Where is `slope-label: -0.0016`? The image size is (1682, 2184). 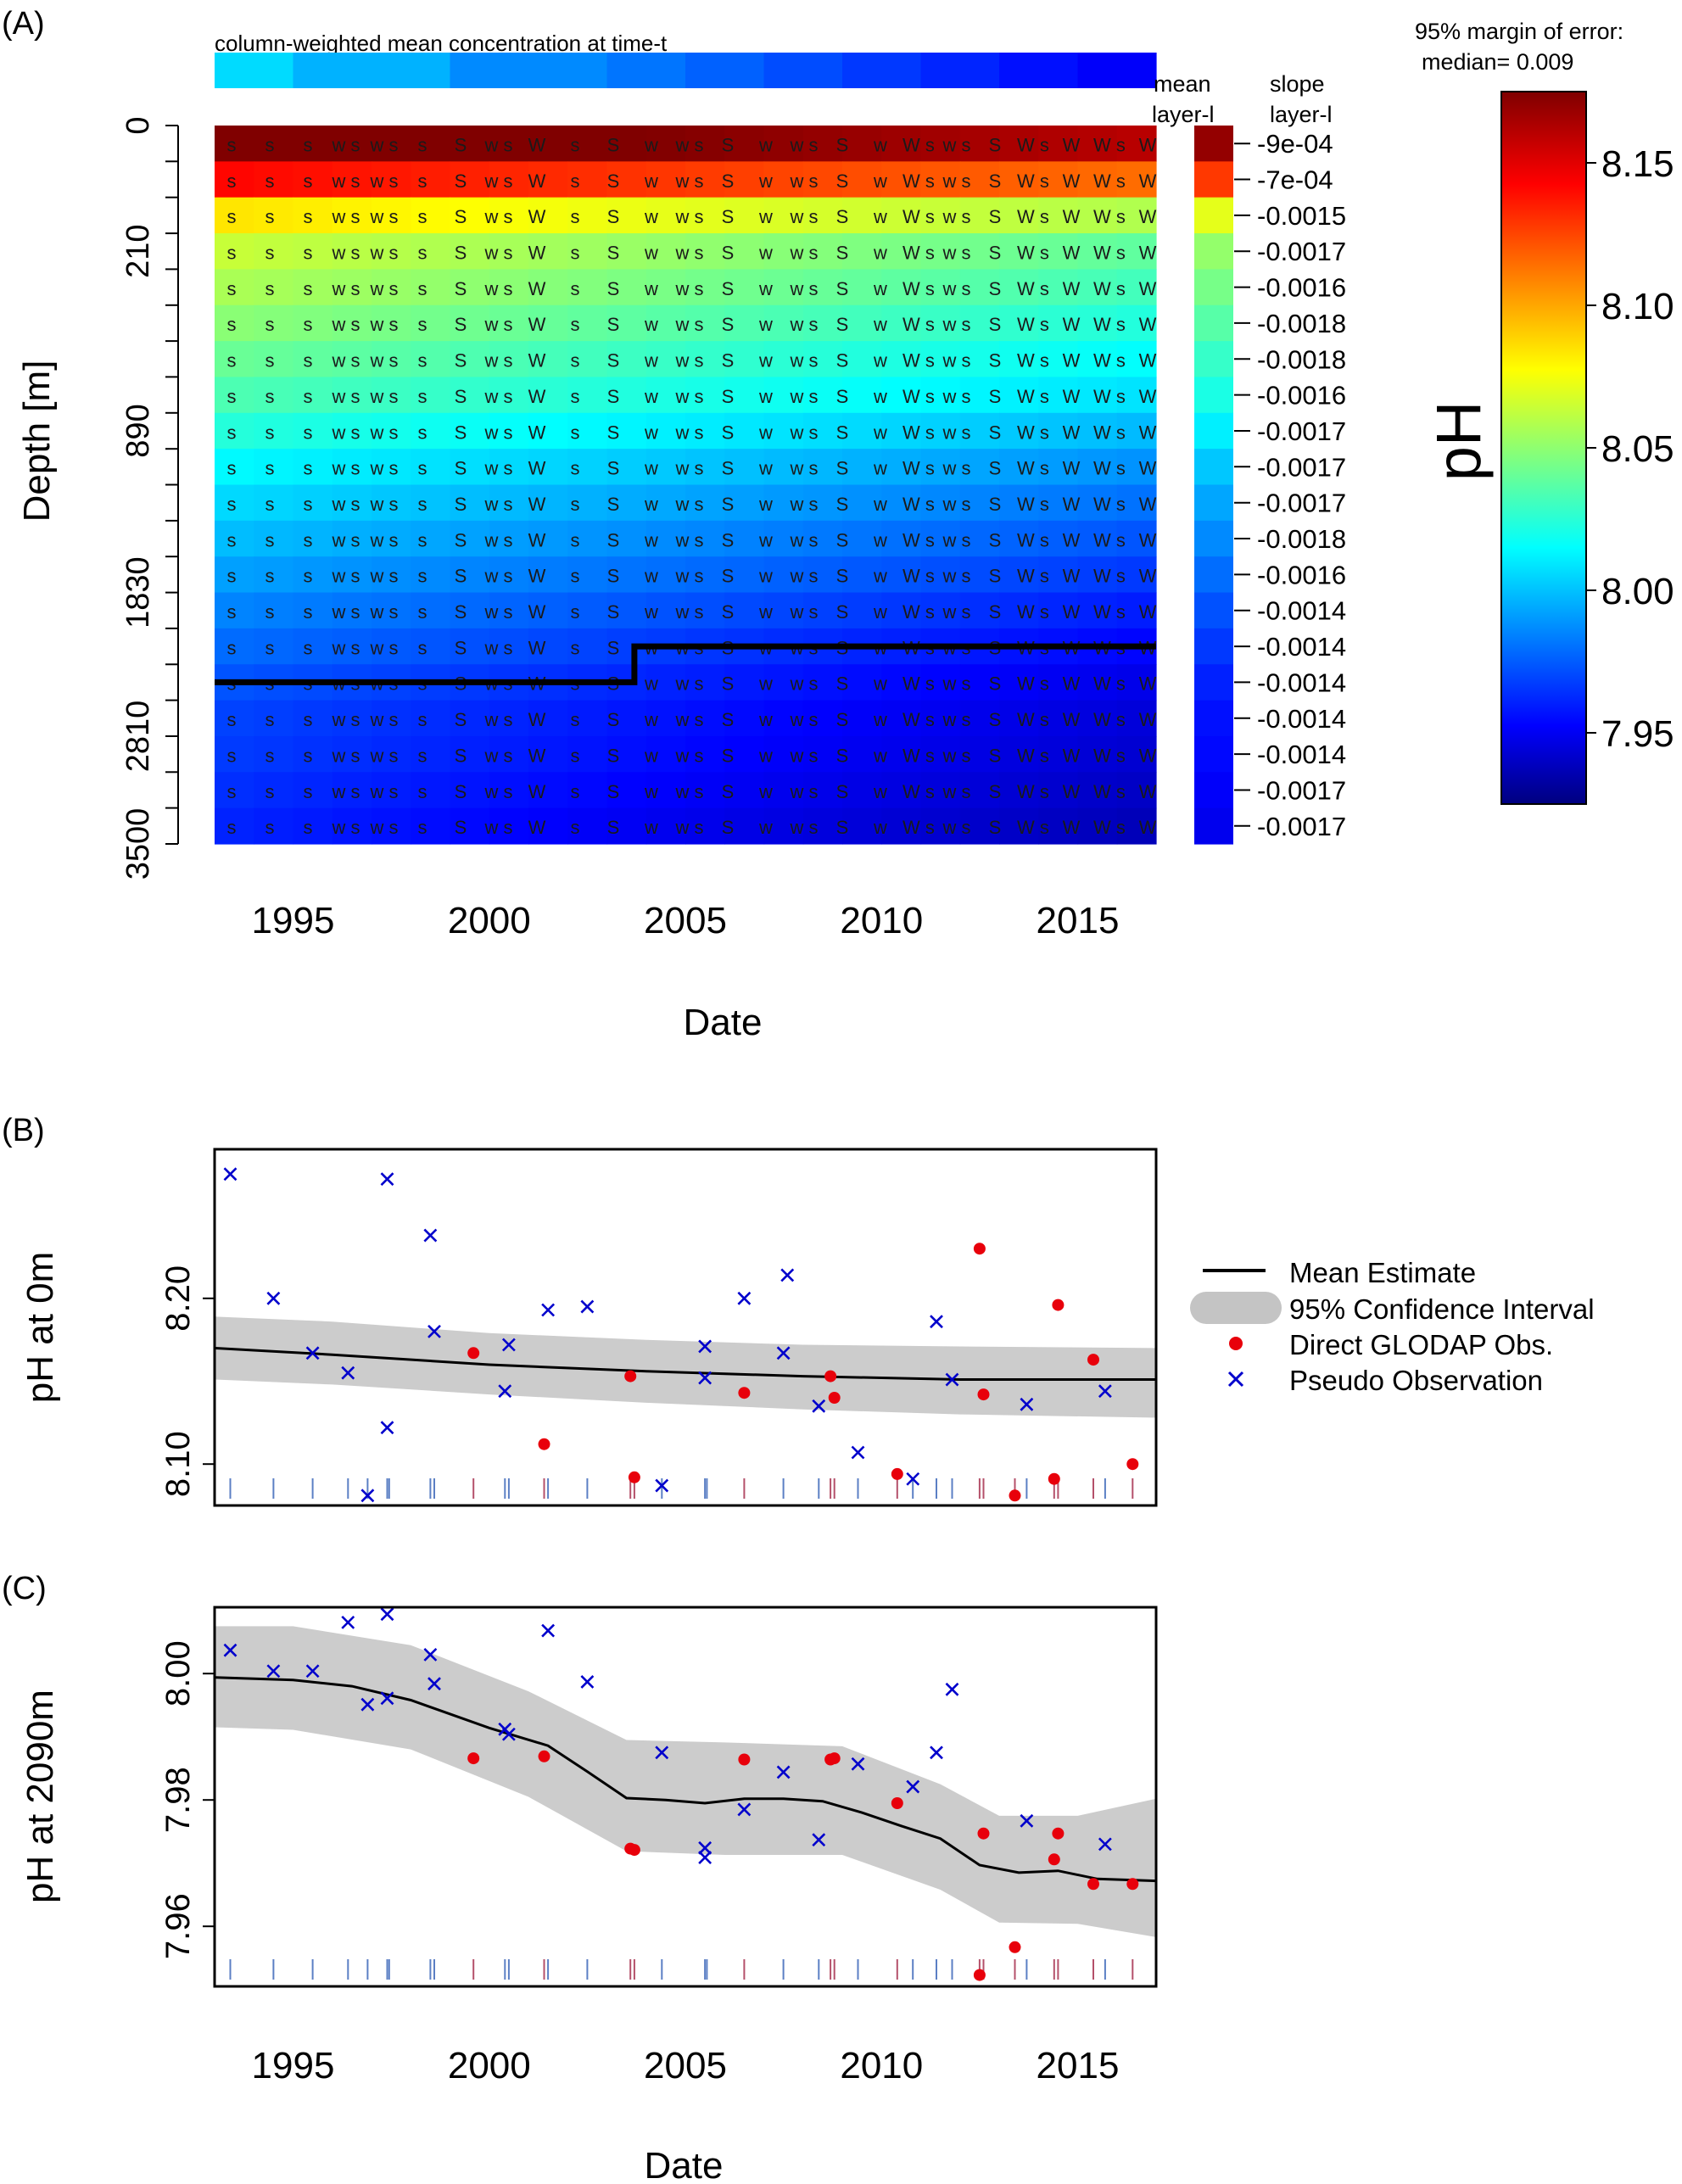 slope-label: -0.0016 is located at coordinates (1301, 396).